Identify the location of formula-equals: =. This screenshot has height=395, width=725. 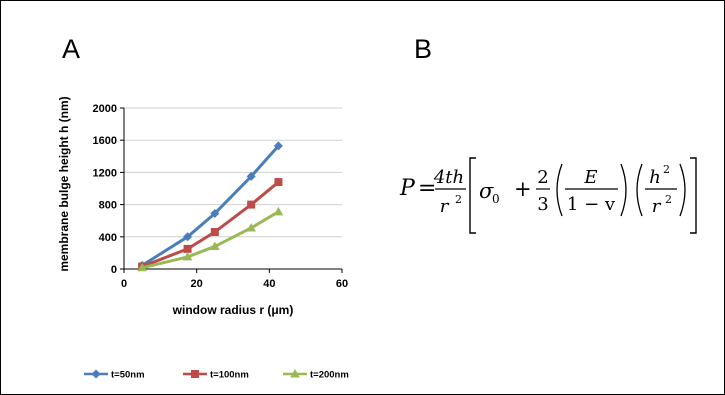
(427, 188).